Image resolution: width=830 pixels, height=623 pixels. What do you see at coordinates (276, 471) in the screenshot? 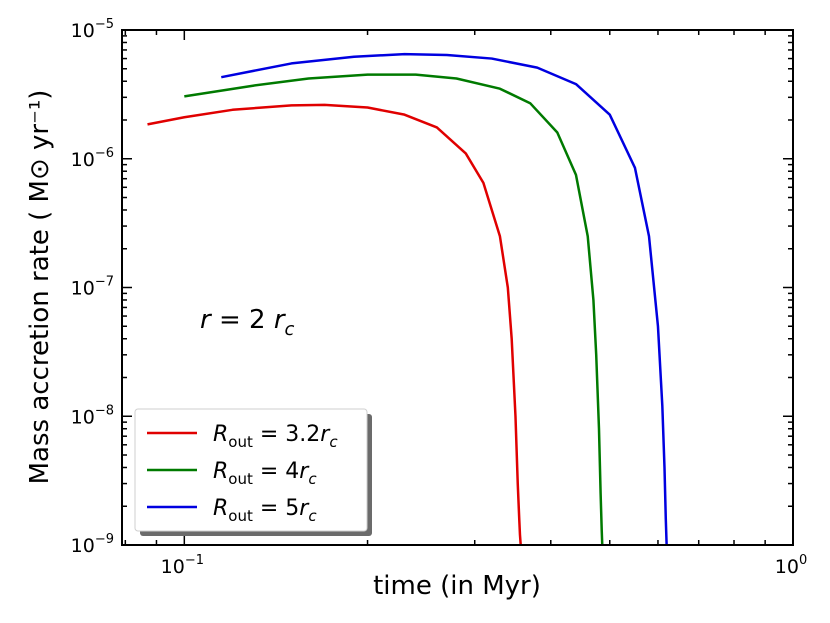
I see `legend-label-rest: = 4` at bounding box center [276, 471].